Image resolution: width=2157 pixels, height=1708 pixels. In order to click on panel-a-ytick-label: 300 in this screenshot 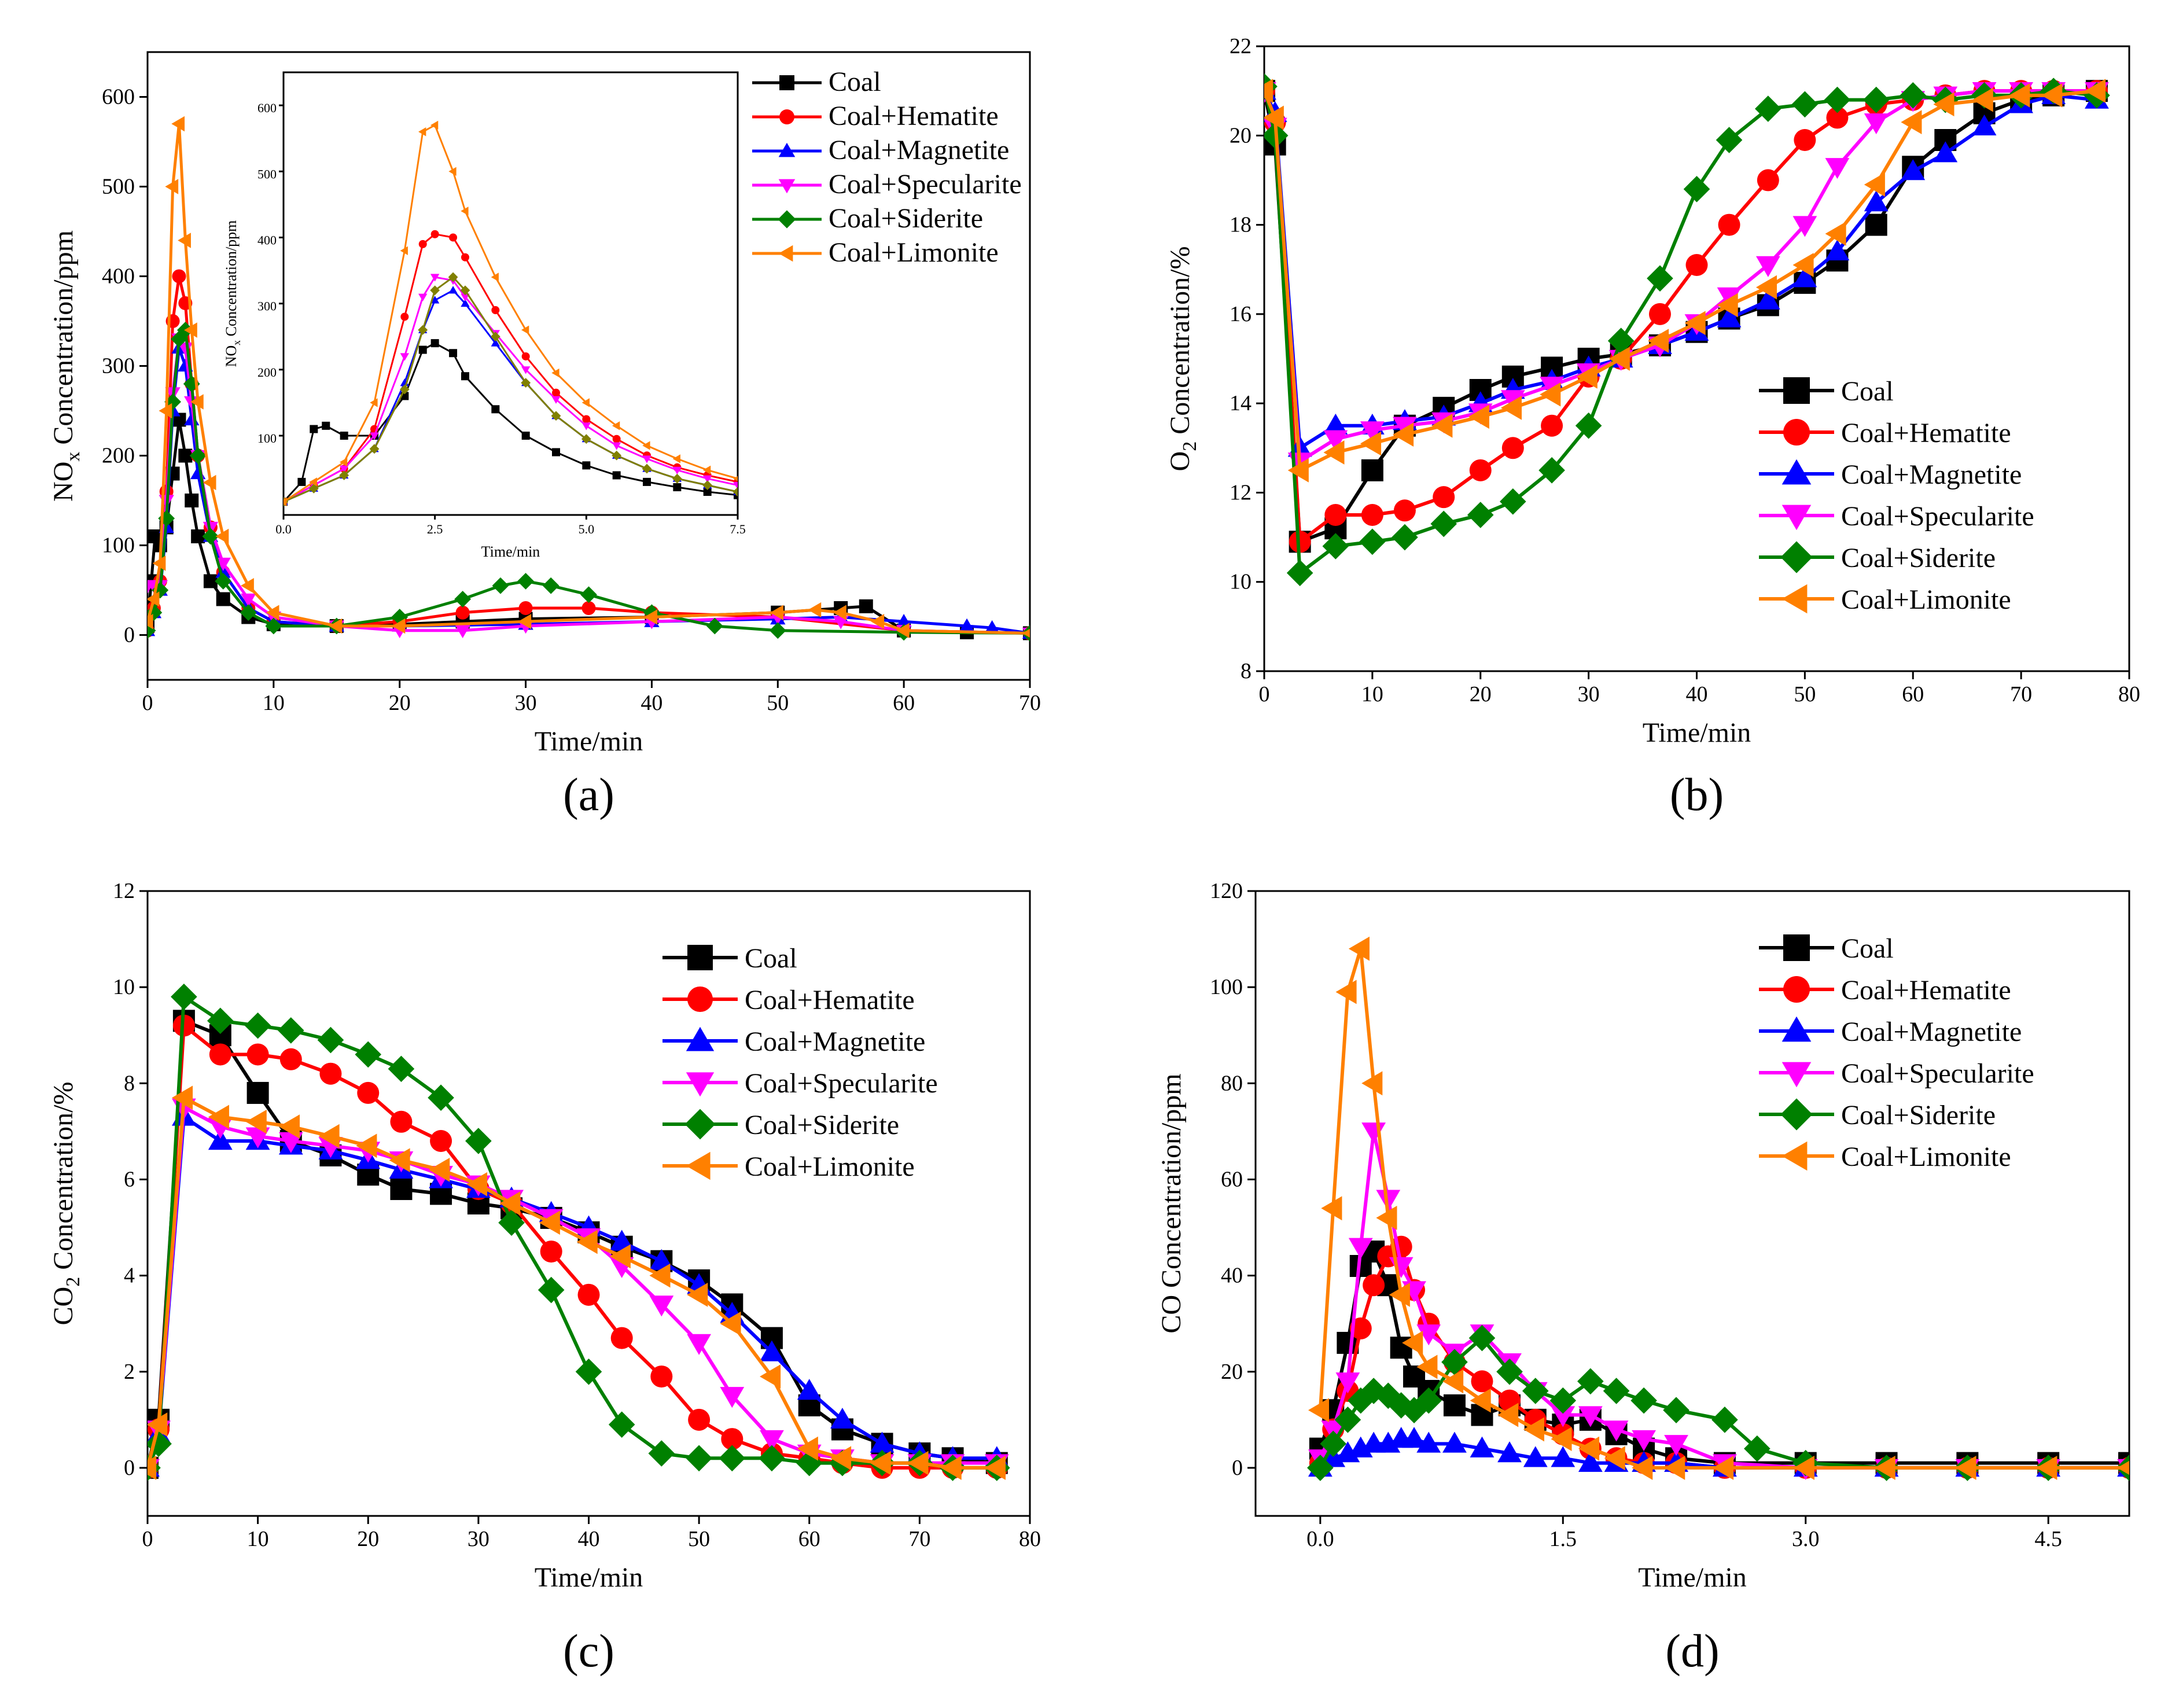, I will do `click(119, 366)`.